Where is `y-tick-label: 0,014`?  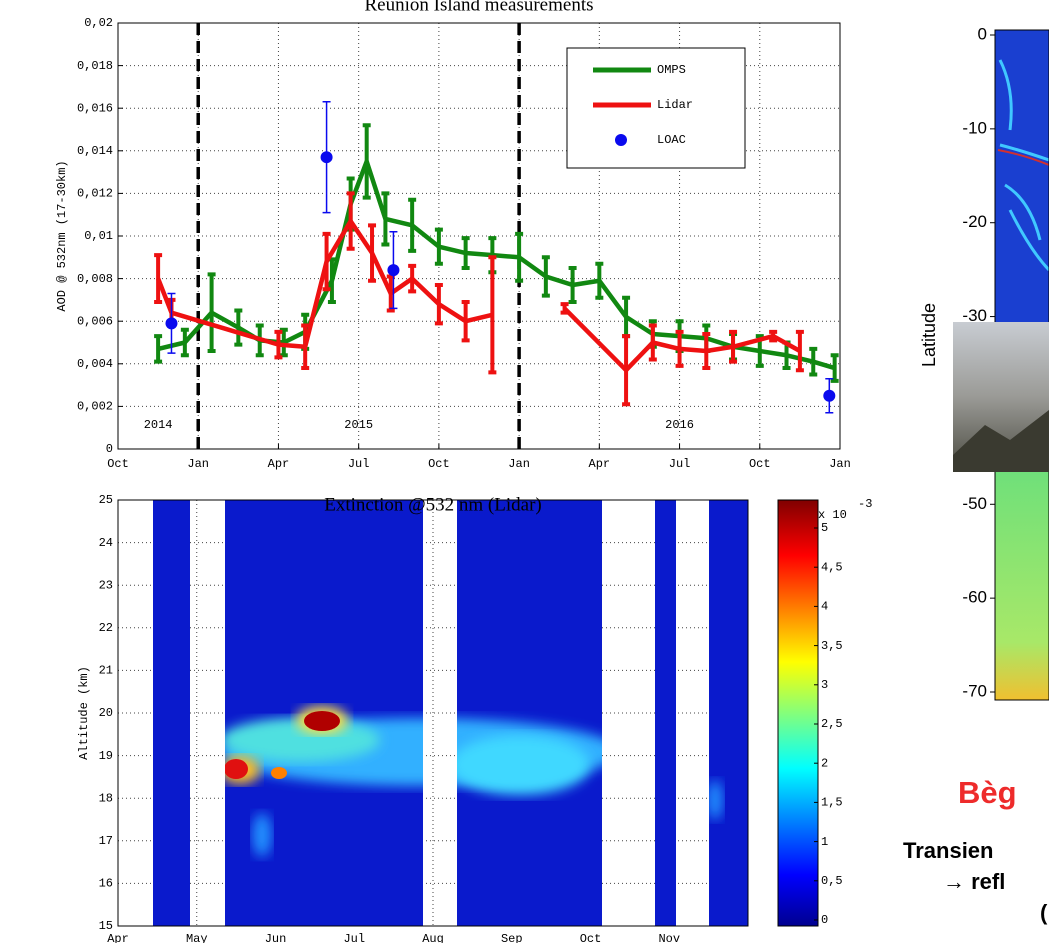 y-tick-label: 0,014 is located at coordinates (95, 151).